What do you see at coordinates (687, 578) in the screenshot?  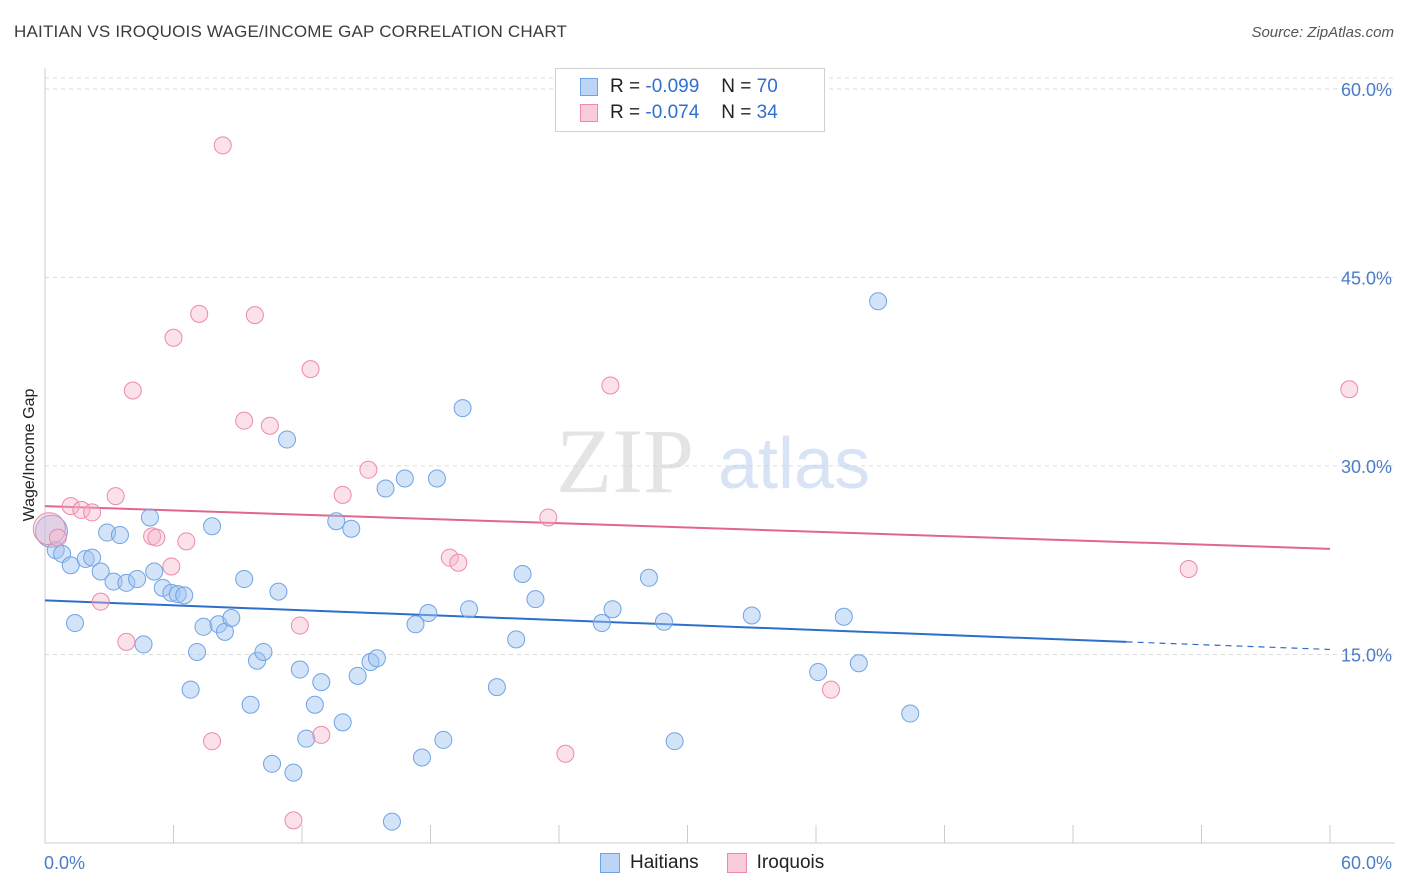 I see `trend-lines` at bounding box center [687, 578].